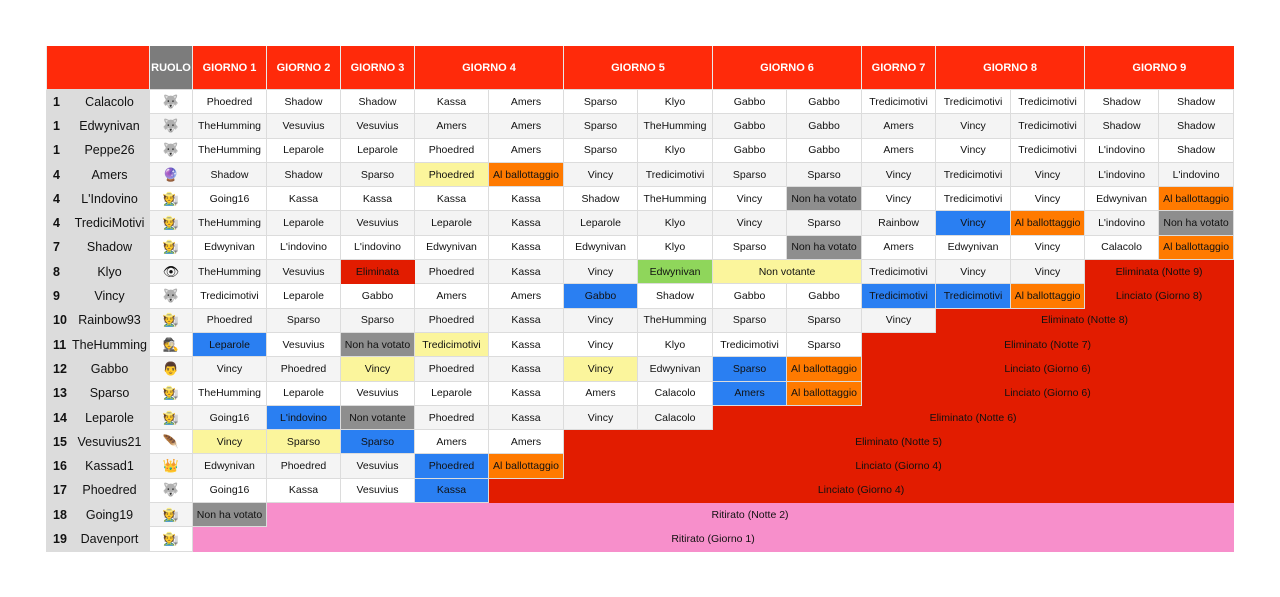 The image size is (1280, 597). What do you see at coordinates (377, 272) in the screenshot?
I see `vote-cell: Eliminata` at bounding box center [377, 272].